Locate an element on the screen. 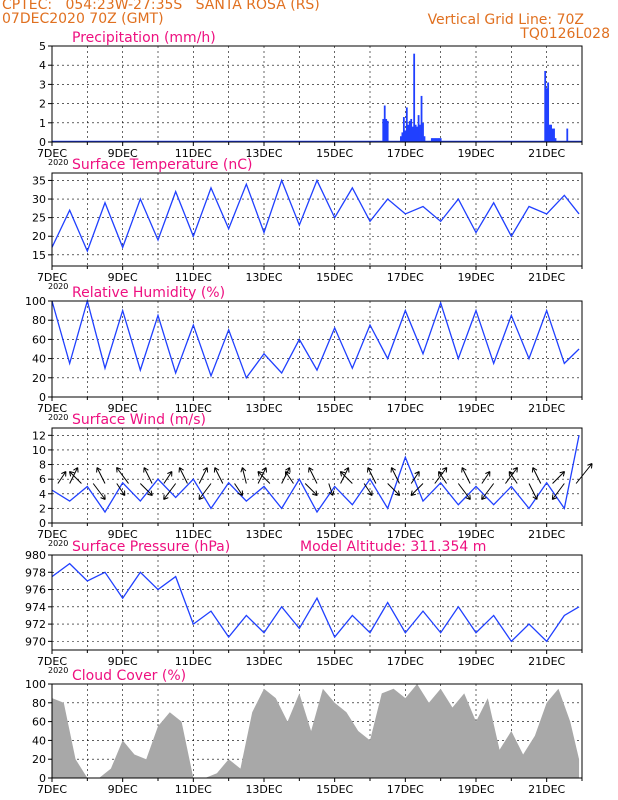  y-tick-label: 980 is located at coordinates (35, 555).